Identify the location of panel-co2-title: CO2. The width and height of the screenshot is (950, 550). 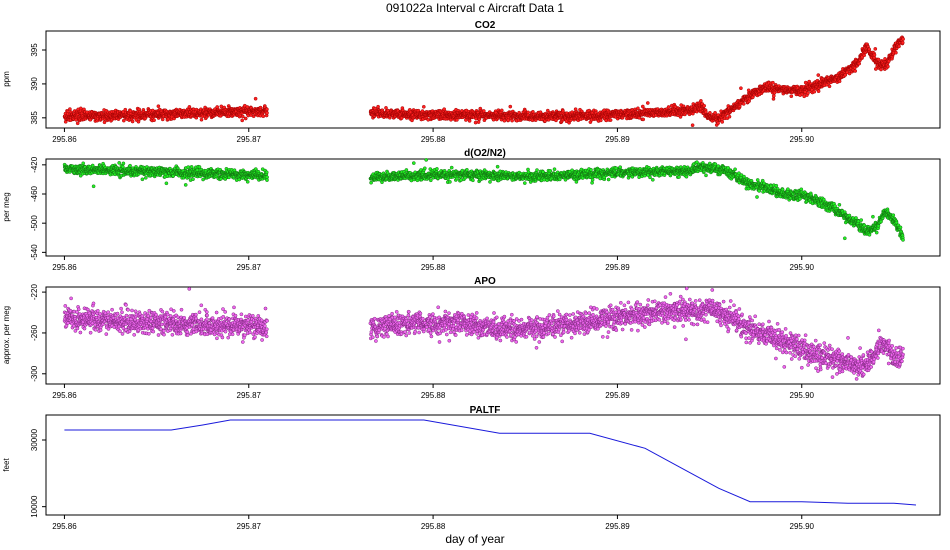
(485, 25).